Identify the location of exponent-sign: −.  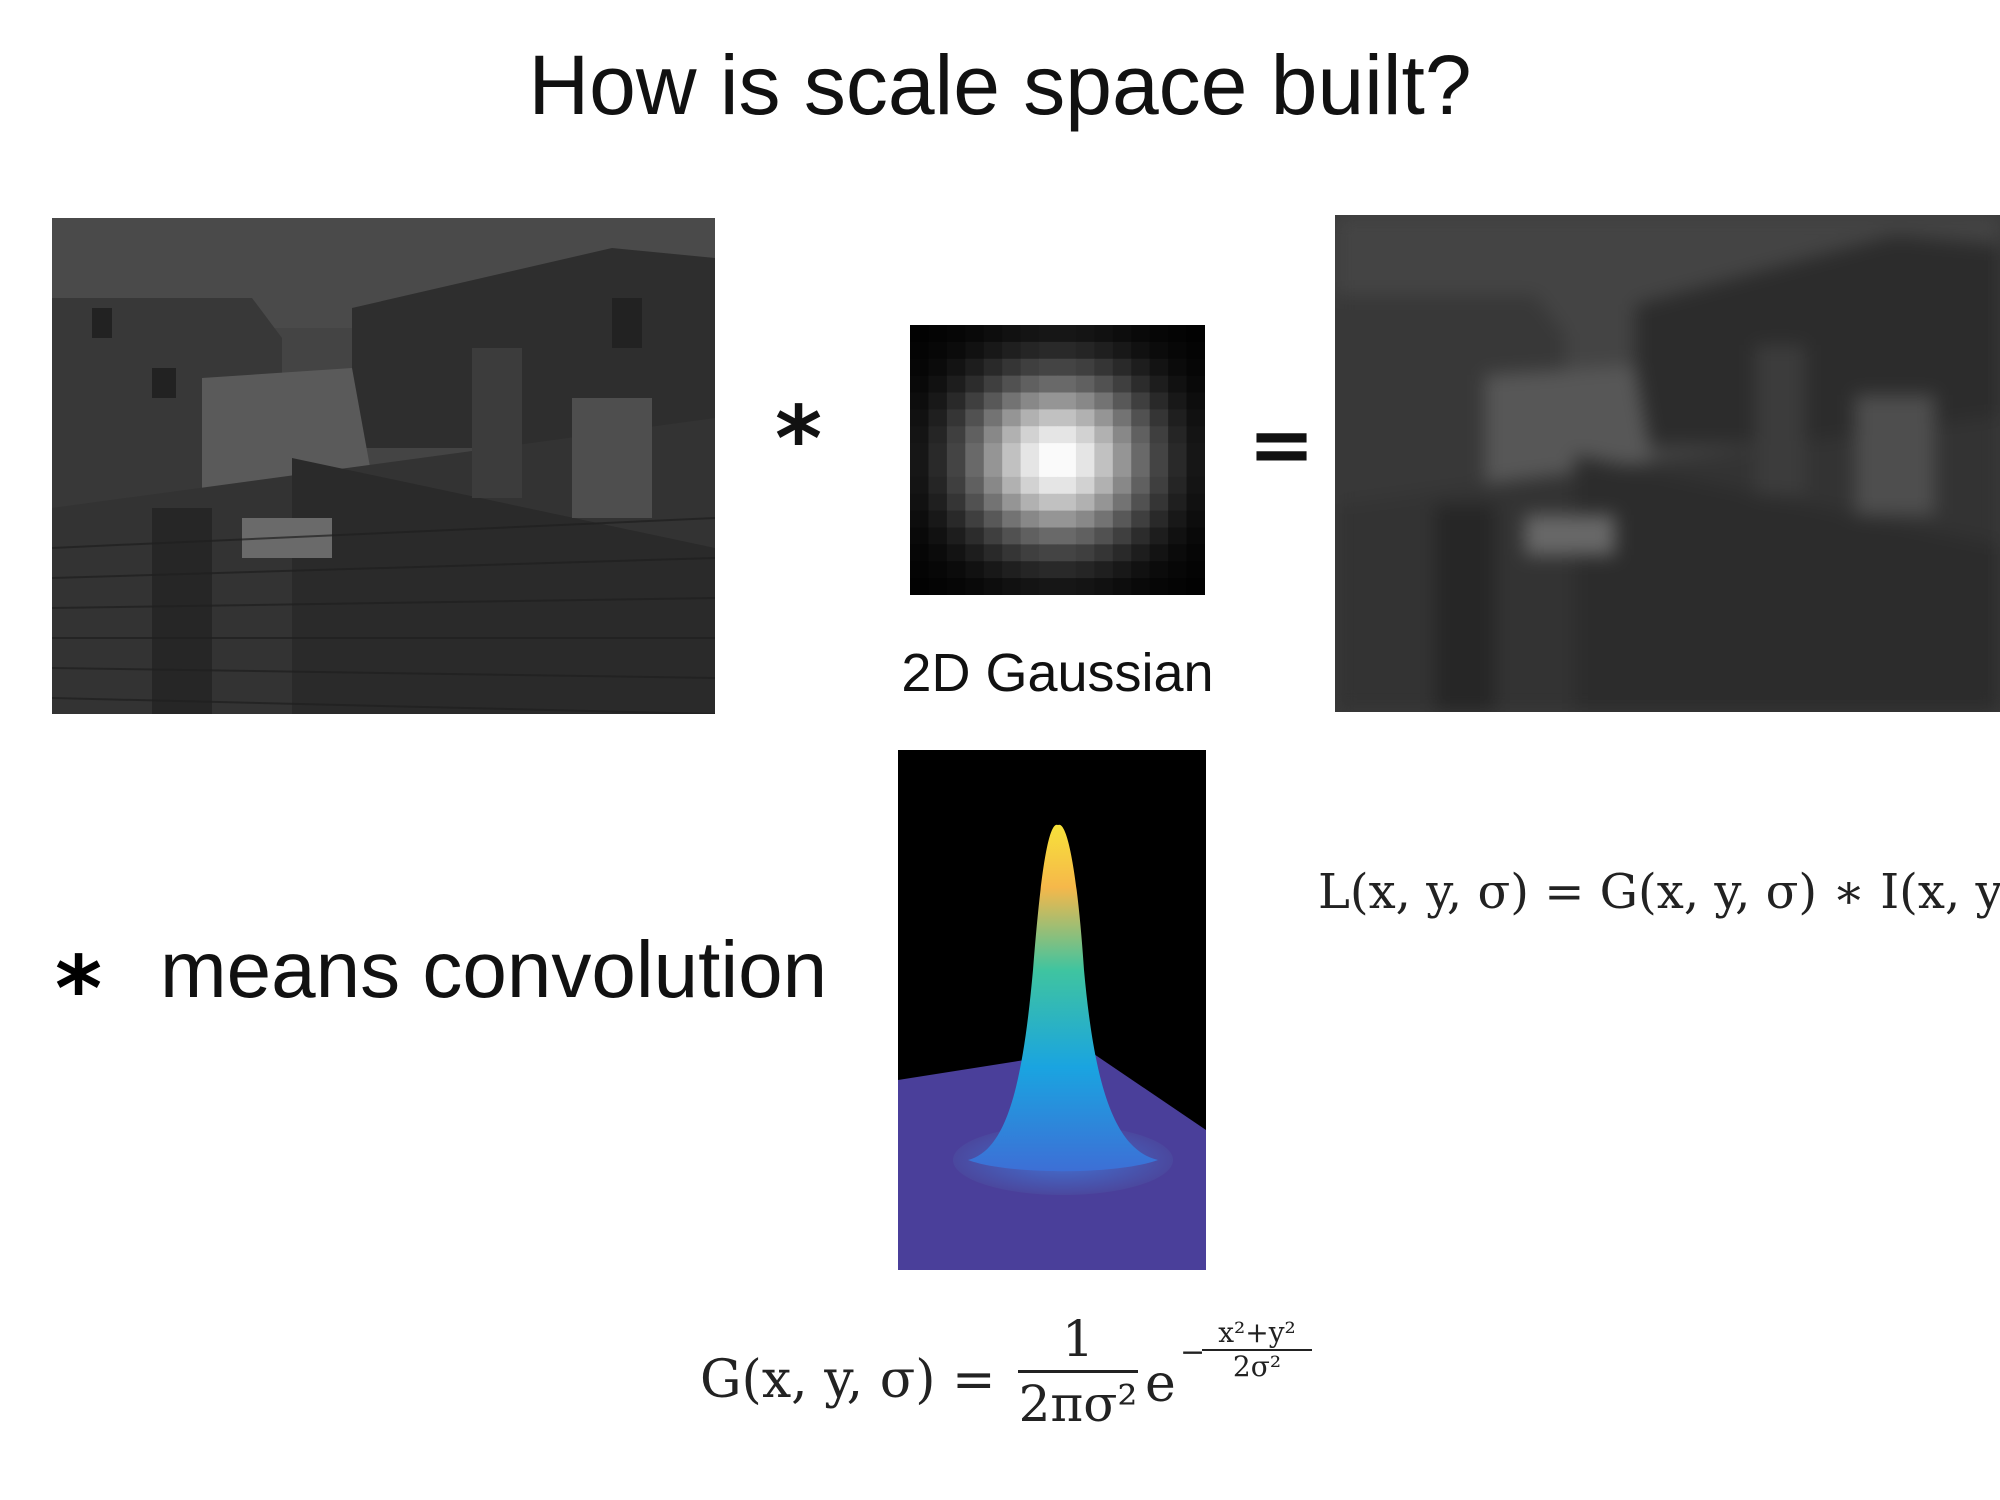
(1193, 1352).